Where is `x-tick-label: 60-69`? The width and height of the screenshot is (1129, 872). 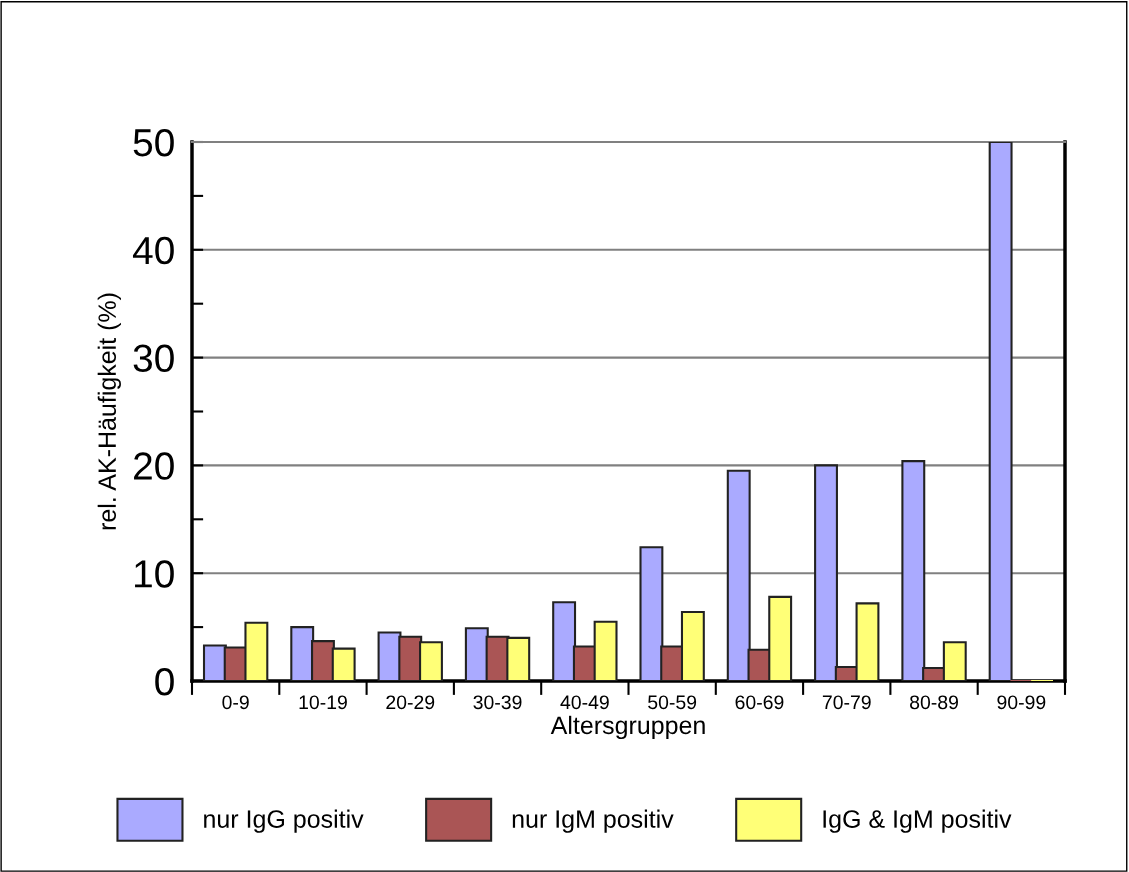 x-tick-label: 60-69 is located at coordinates (759, 702).